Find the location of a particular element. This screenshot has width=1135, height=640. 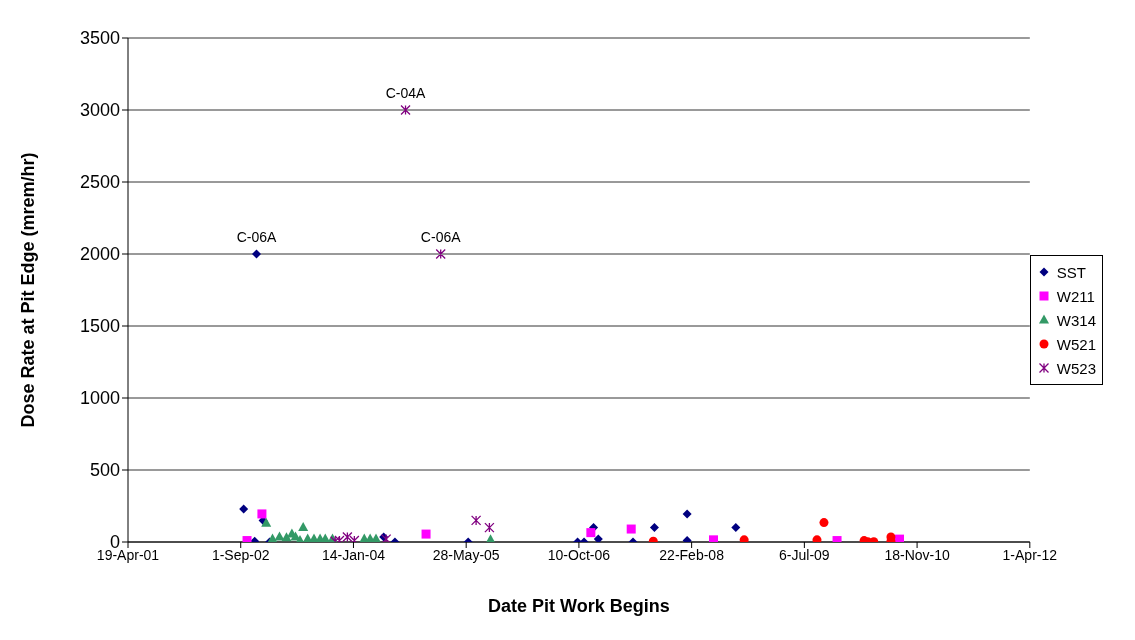

legend-label: W521 is located at coordinates (1076, 344).